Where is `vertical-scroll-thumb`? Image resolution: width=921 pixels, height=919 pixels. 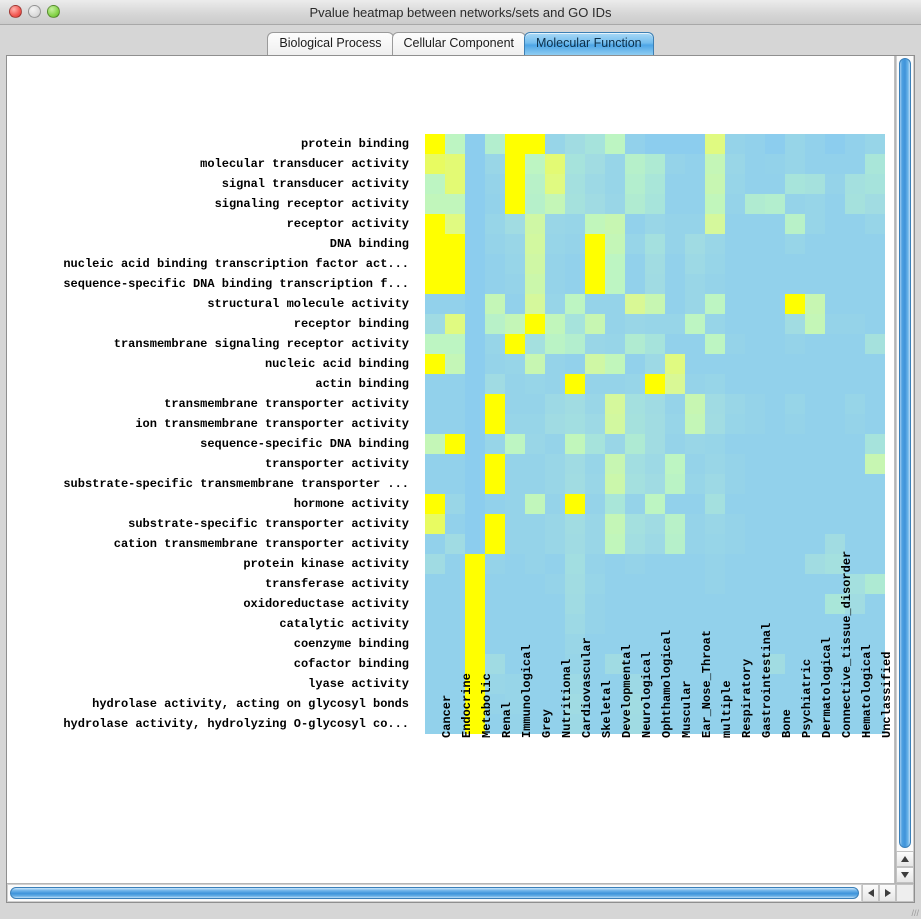 vertical-scroll-thumb is located at coordinates (905, 453).